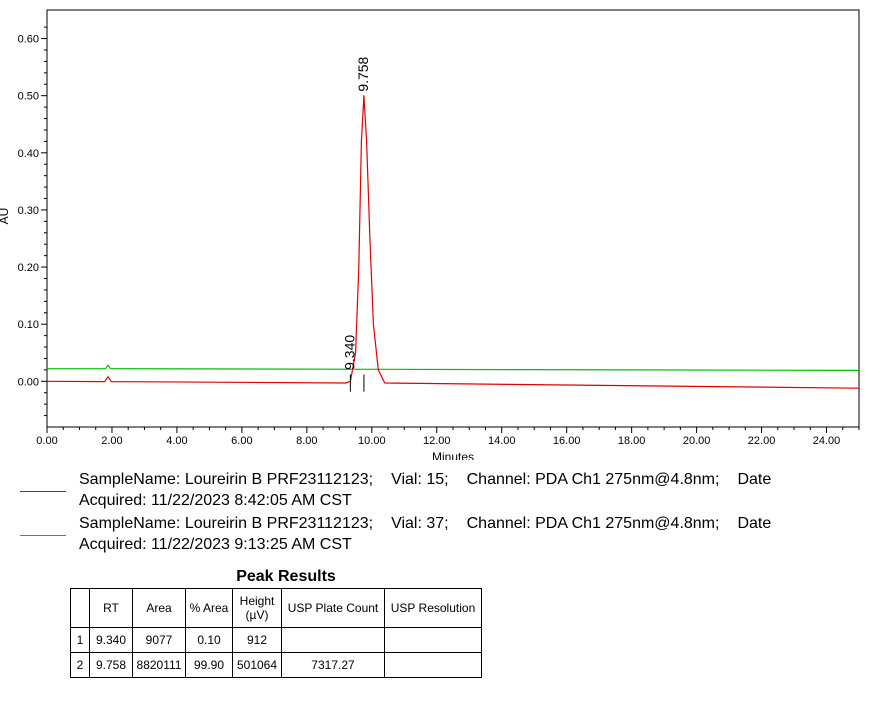 The width and height of the screenshot is (895, 701). What do you see at coordinates (80, 665) in the screenshot?
I see `cell-index: 2` at bounding box center [80, 665].